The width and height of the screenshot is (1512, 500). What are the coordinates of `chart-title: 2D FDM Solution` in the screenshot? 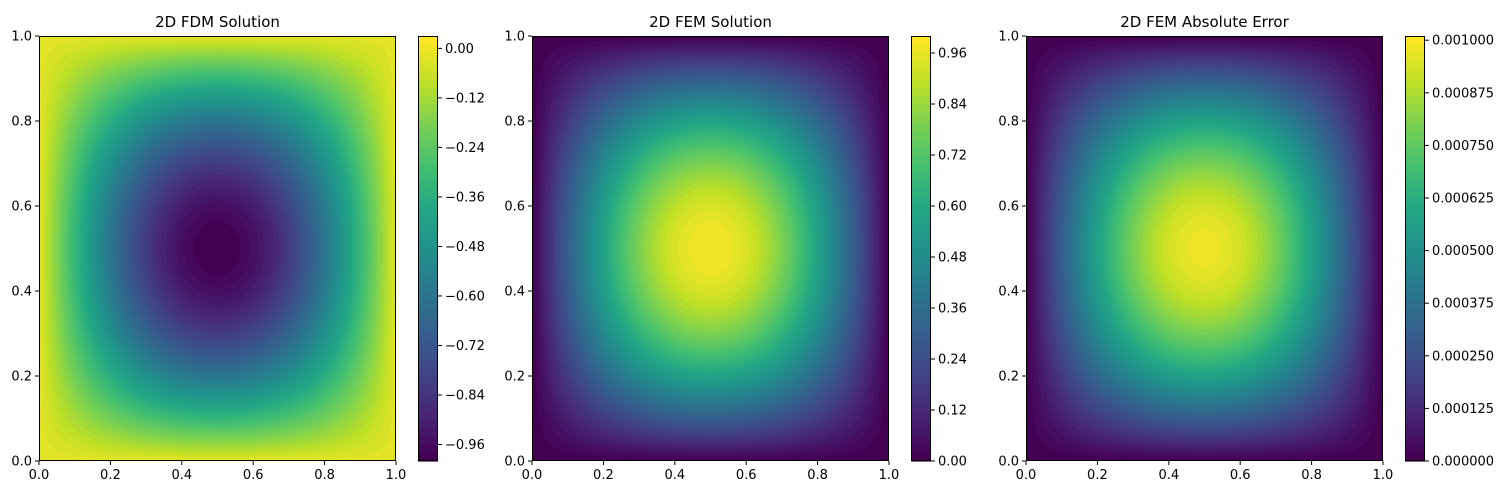 It's located at (217, 22).